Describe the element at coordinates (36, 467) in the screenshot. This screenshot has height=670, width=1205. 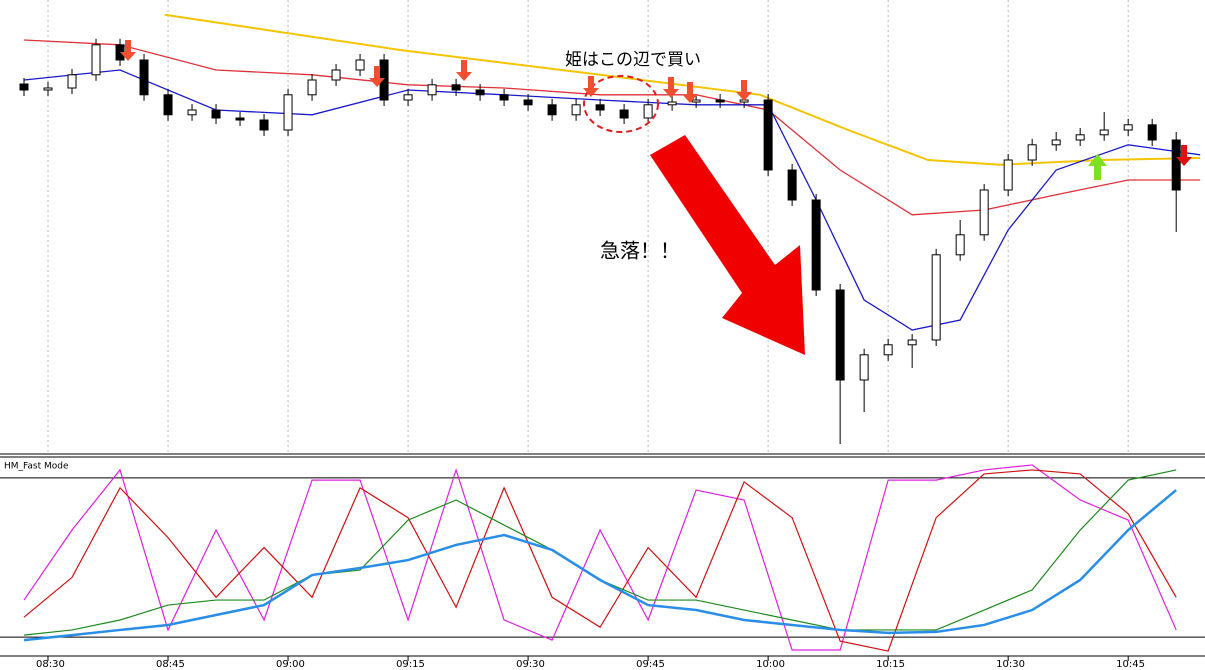
I see `indicator-title: HM_Fast Mode` at that location.